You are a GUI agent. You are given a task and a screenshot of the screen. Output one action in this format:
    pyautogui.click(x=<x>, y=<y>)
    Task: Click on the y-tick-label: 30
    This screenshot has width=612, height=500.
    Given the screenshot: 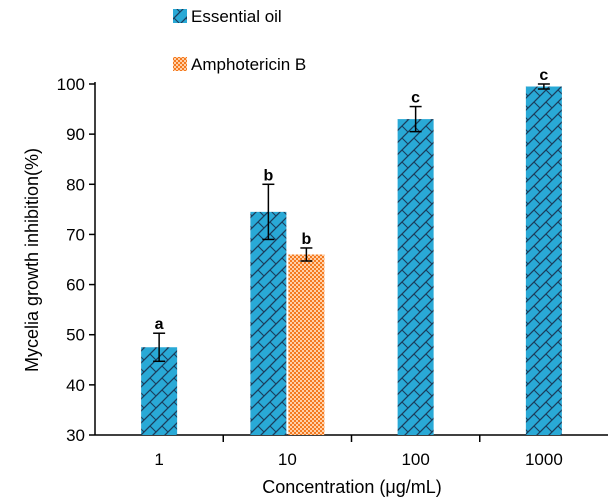 What is the action you would take?
    pyautogui.click(x=75, y=435)
    